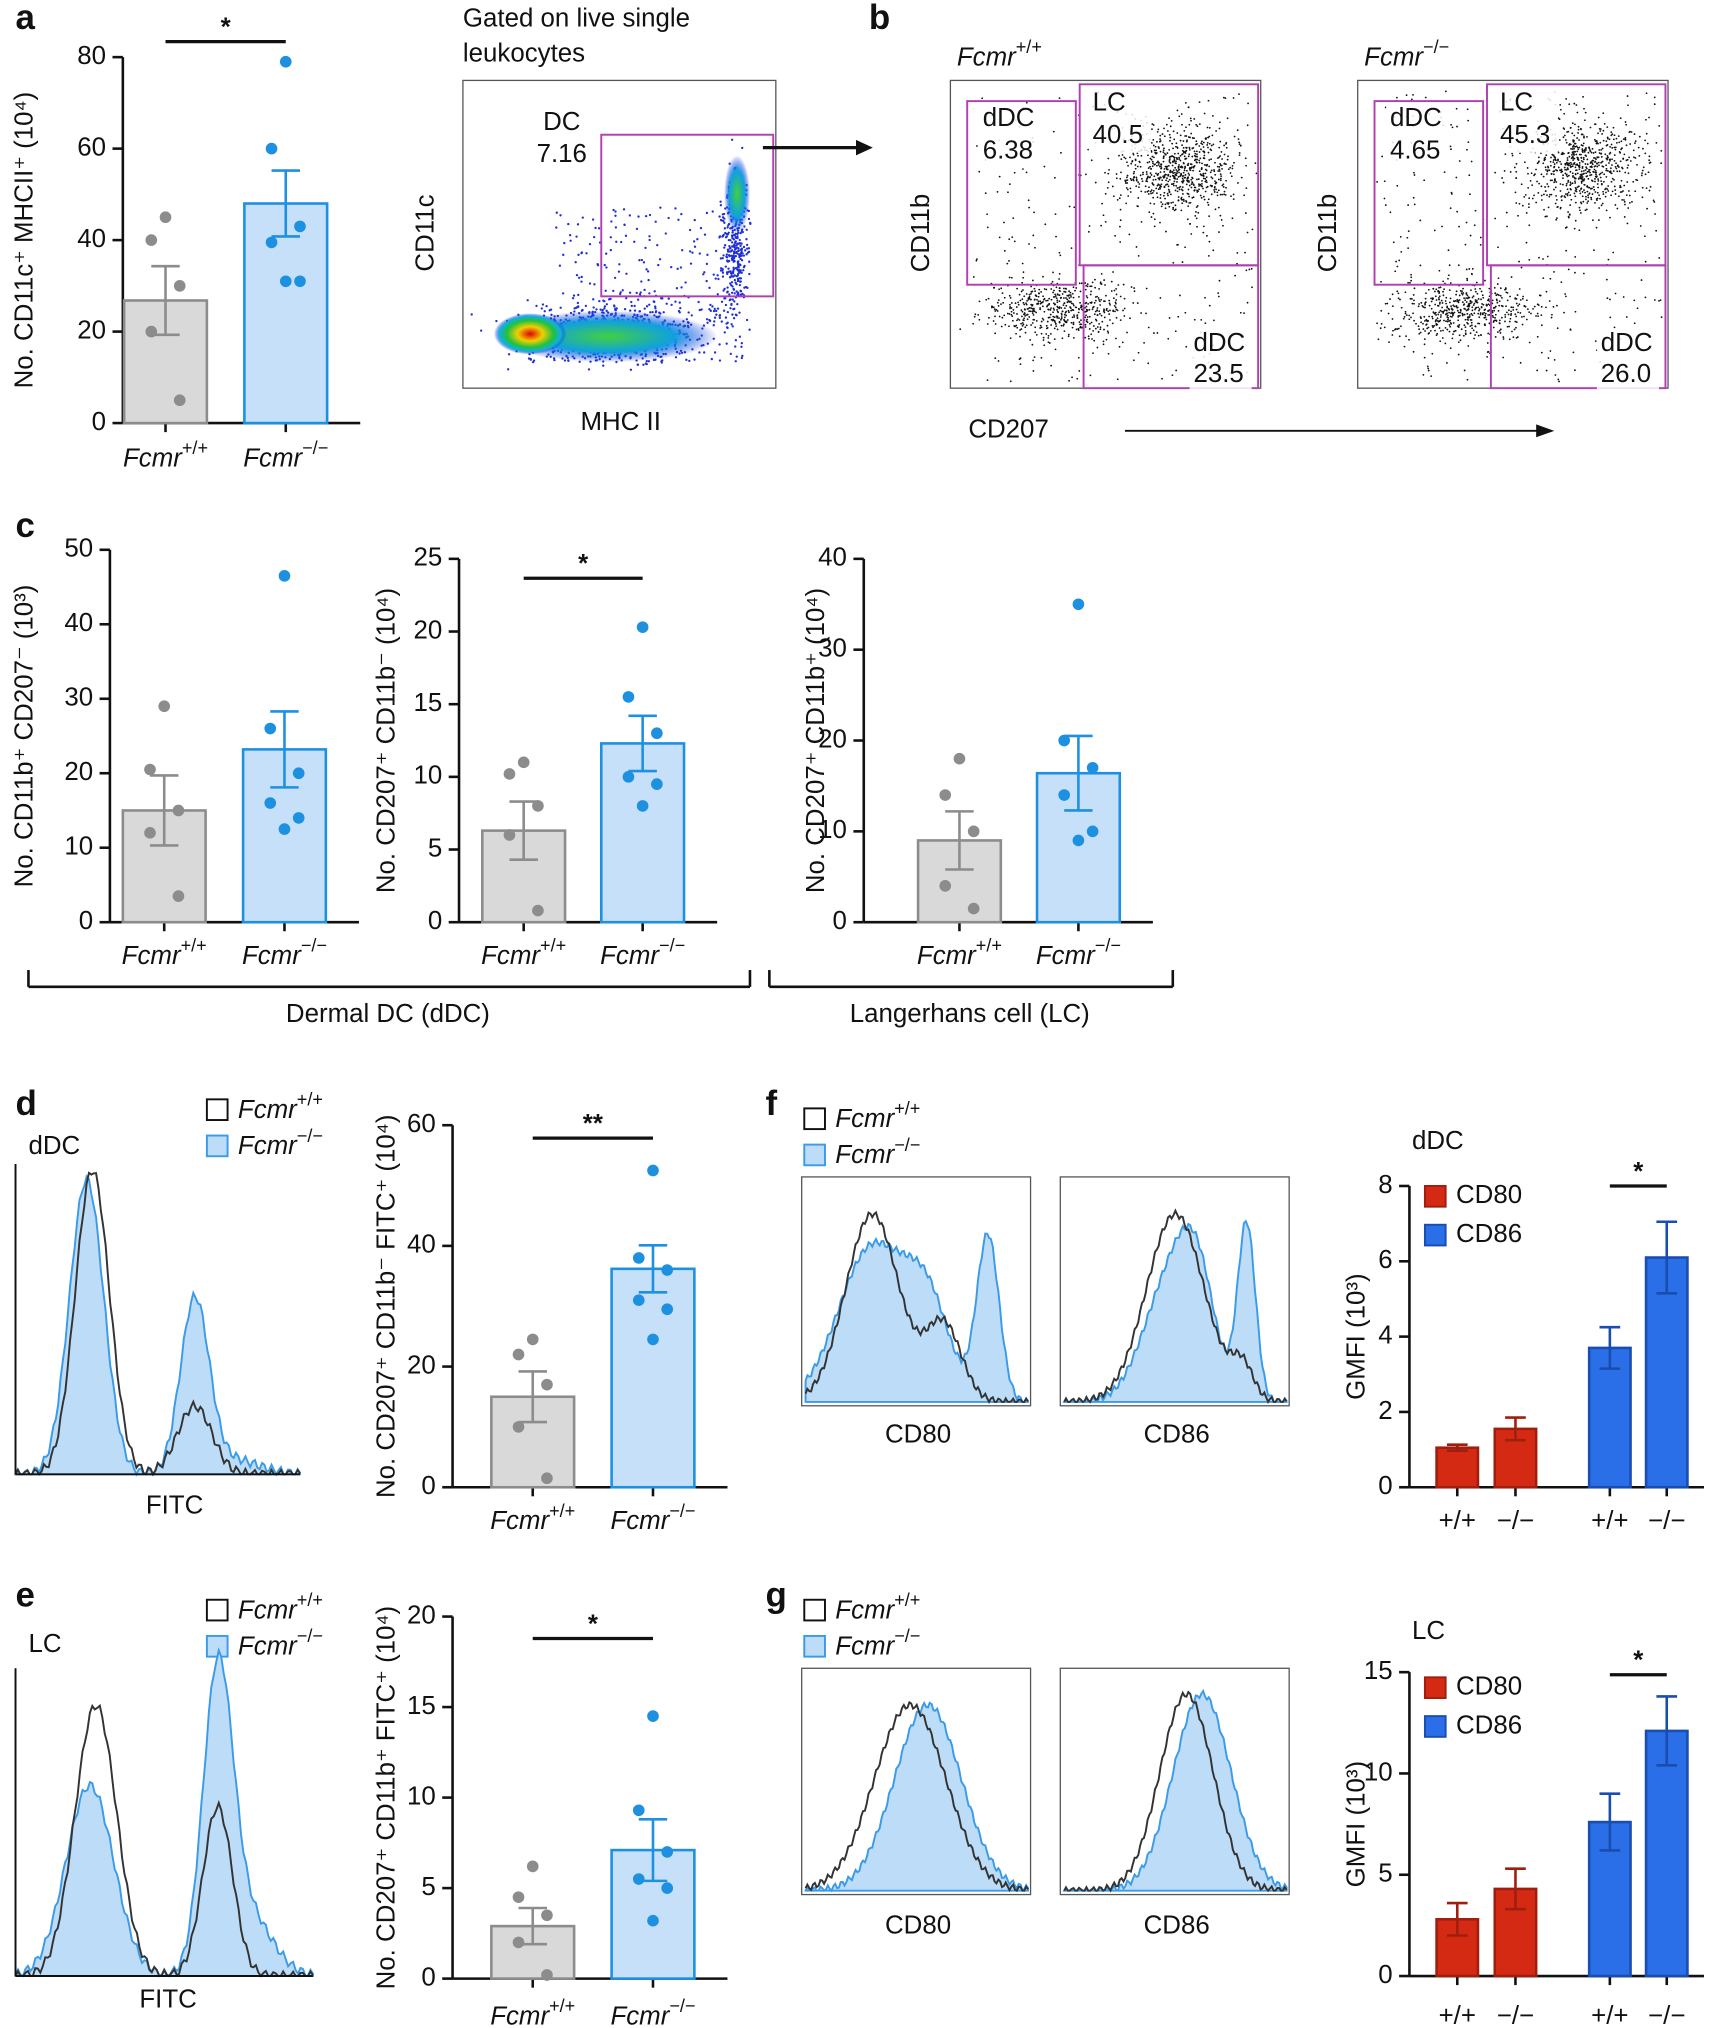  What do you see at coordinates (25, 736) in the screenshot?
I see `y-axis-label: No. CD11b⁺ CD207⁻ (10³)` at bounding box center [25, 736].